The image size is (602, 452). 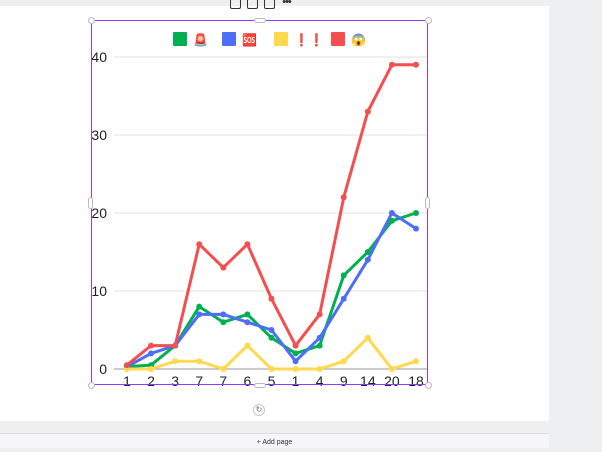 What do you see at coordinates (259, 410) in the screenshot?
I see `rotate-icon: ↻` at bounding box center [259, 410].